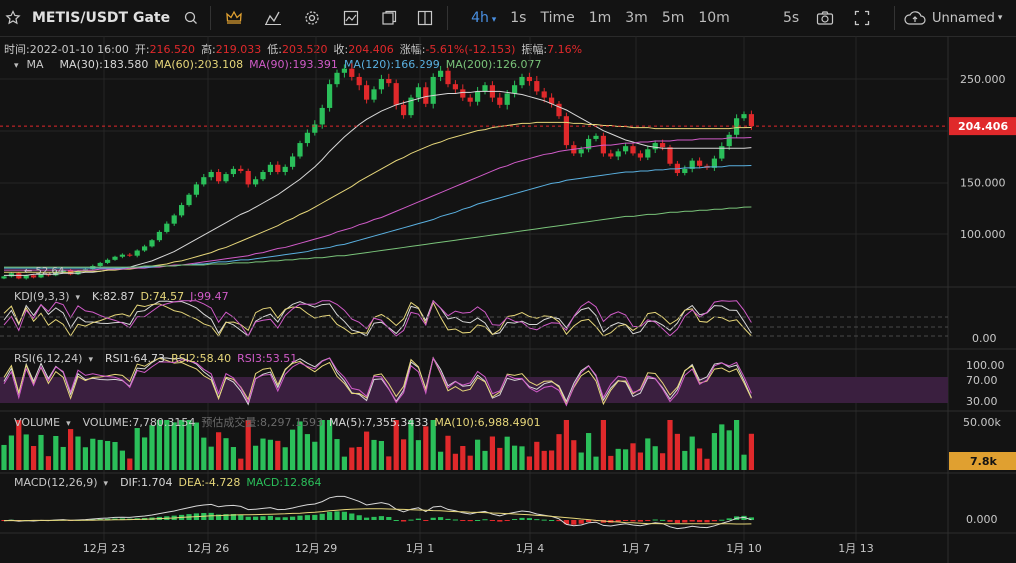 The height and width of the screenshot is (563, 1016). Describe the element at coordinates (13, 18) in the screenshot. I see `star-icon` at that location.